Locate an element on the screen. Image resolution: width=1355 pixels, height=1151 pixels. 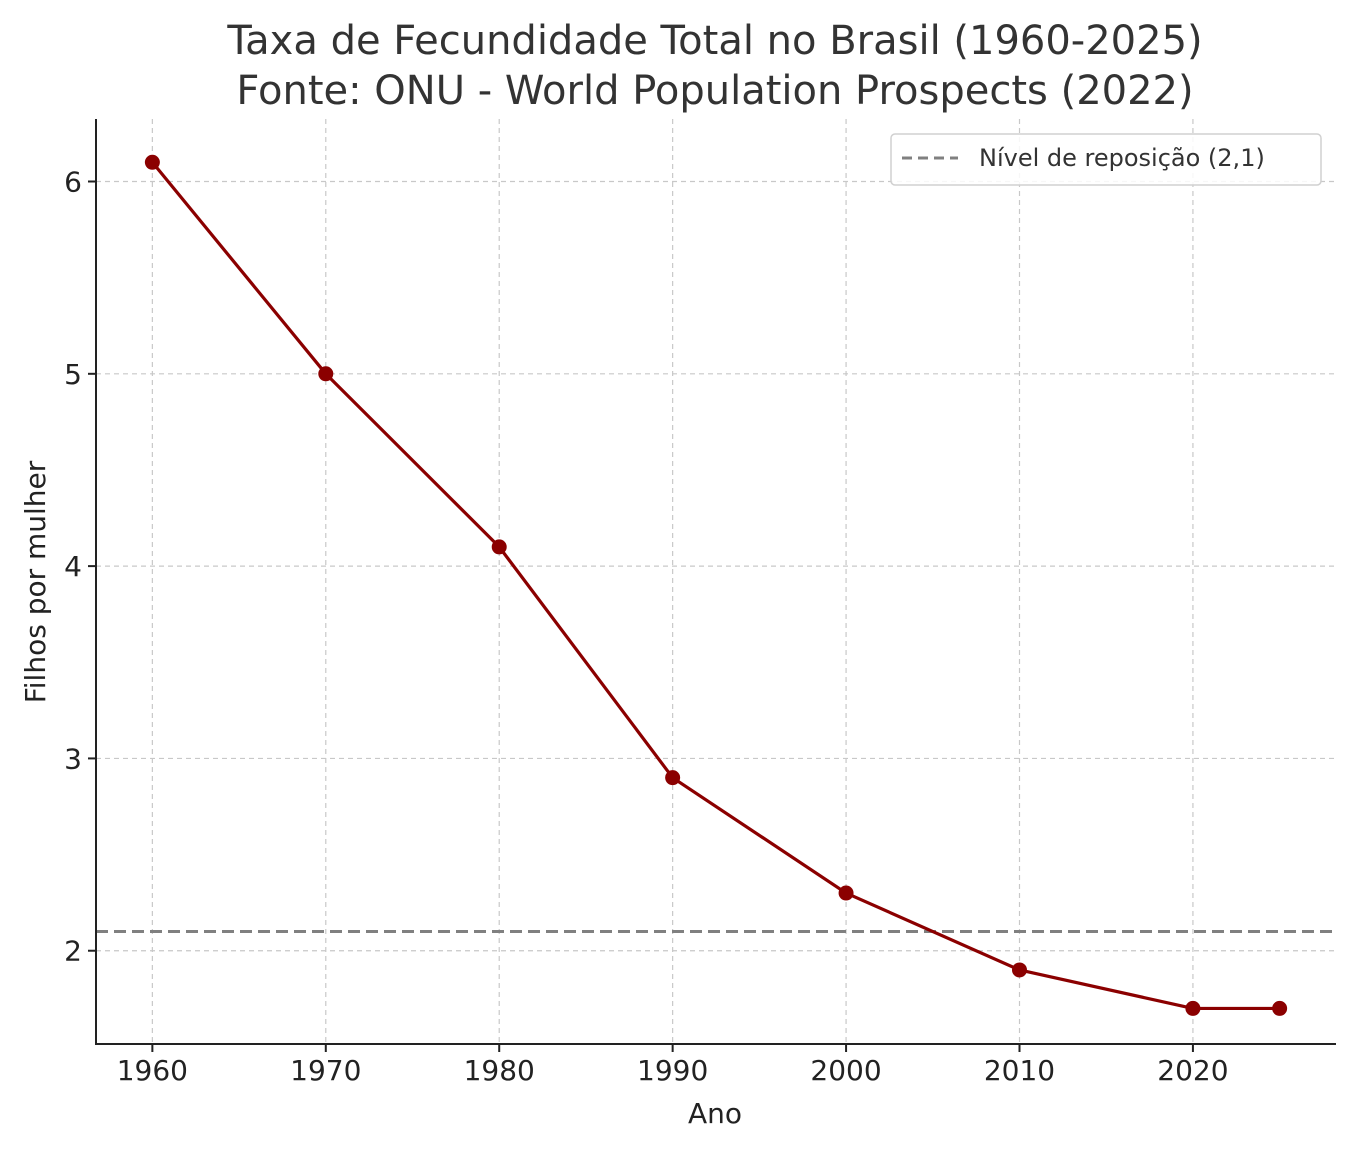
x-axis-label: Ano is located at coordinates (715, 1113).